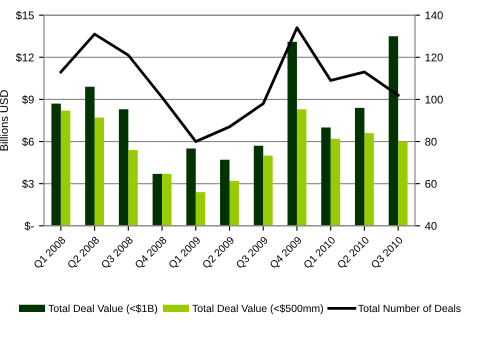 The width and height of the screenshot is (480, 337). I want to click on y2-tick-label: 100, so click(434, 100).